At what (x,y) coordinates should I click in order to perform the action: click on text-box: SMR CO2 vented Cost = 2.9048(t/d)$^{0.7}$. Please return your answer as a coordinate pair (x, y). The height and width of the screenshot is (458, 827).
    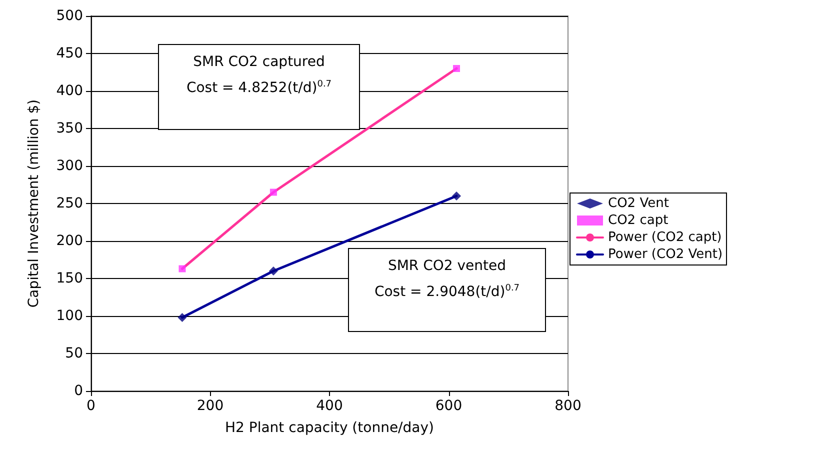
    Looking at the image, I should click on (447, 290).